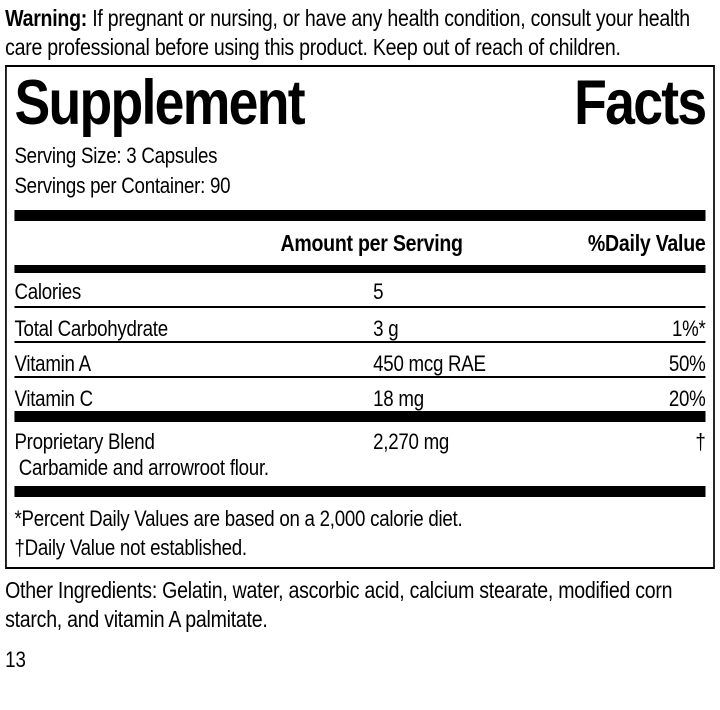  What do you see at coordinates (398, 398) in the screenshot?
I see `nutrient-amount: 18 mg` at bounding box center [398, 398].